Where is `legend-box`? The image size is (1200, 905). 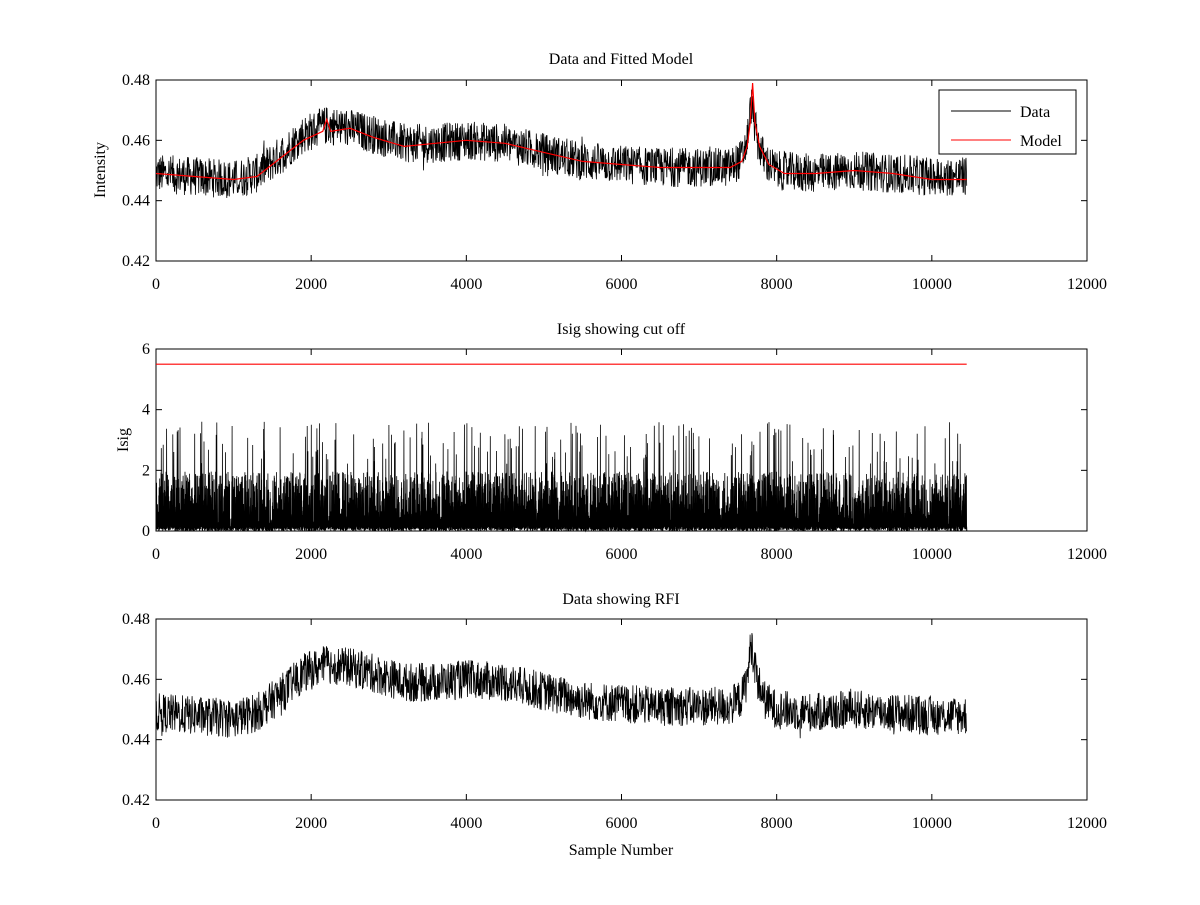
legend-box is located at coordinates (1007, 122).